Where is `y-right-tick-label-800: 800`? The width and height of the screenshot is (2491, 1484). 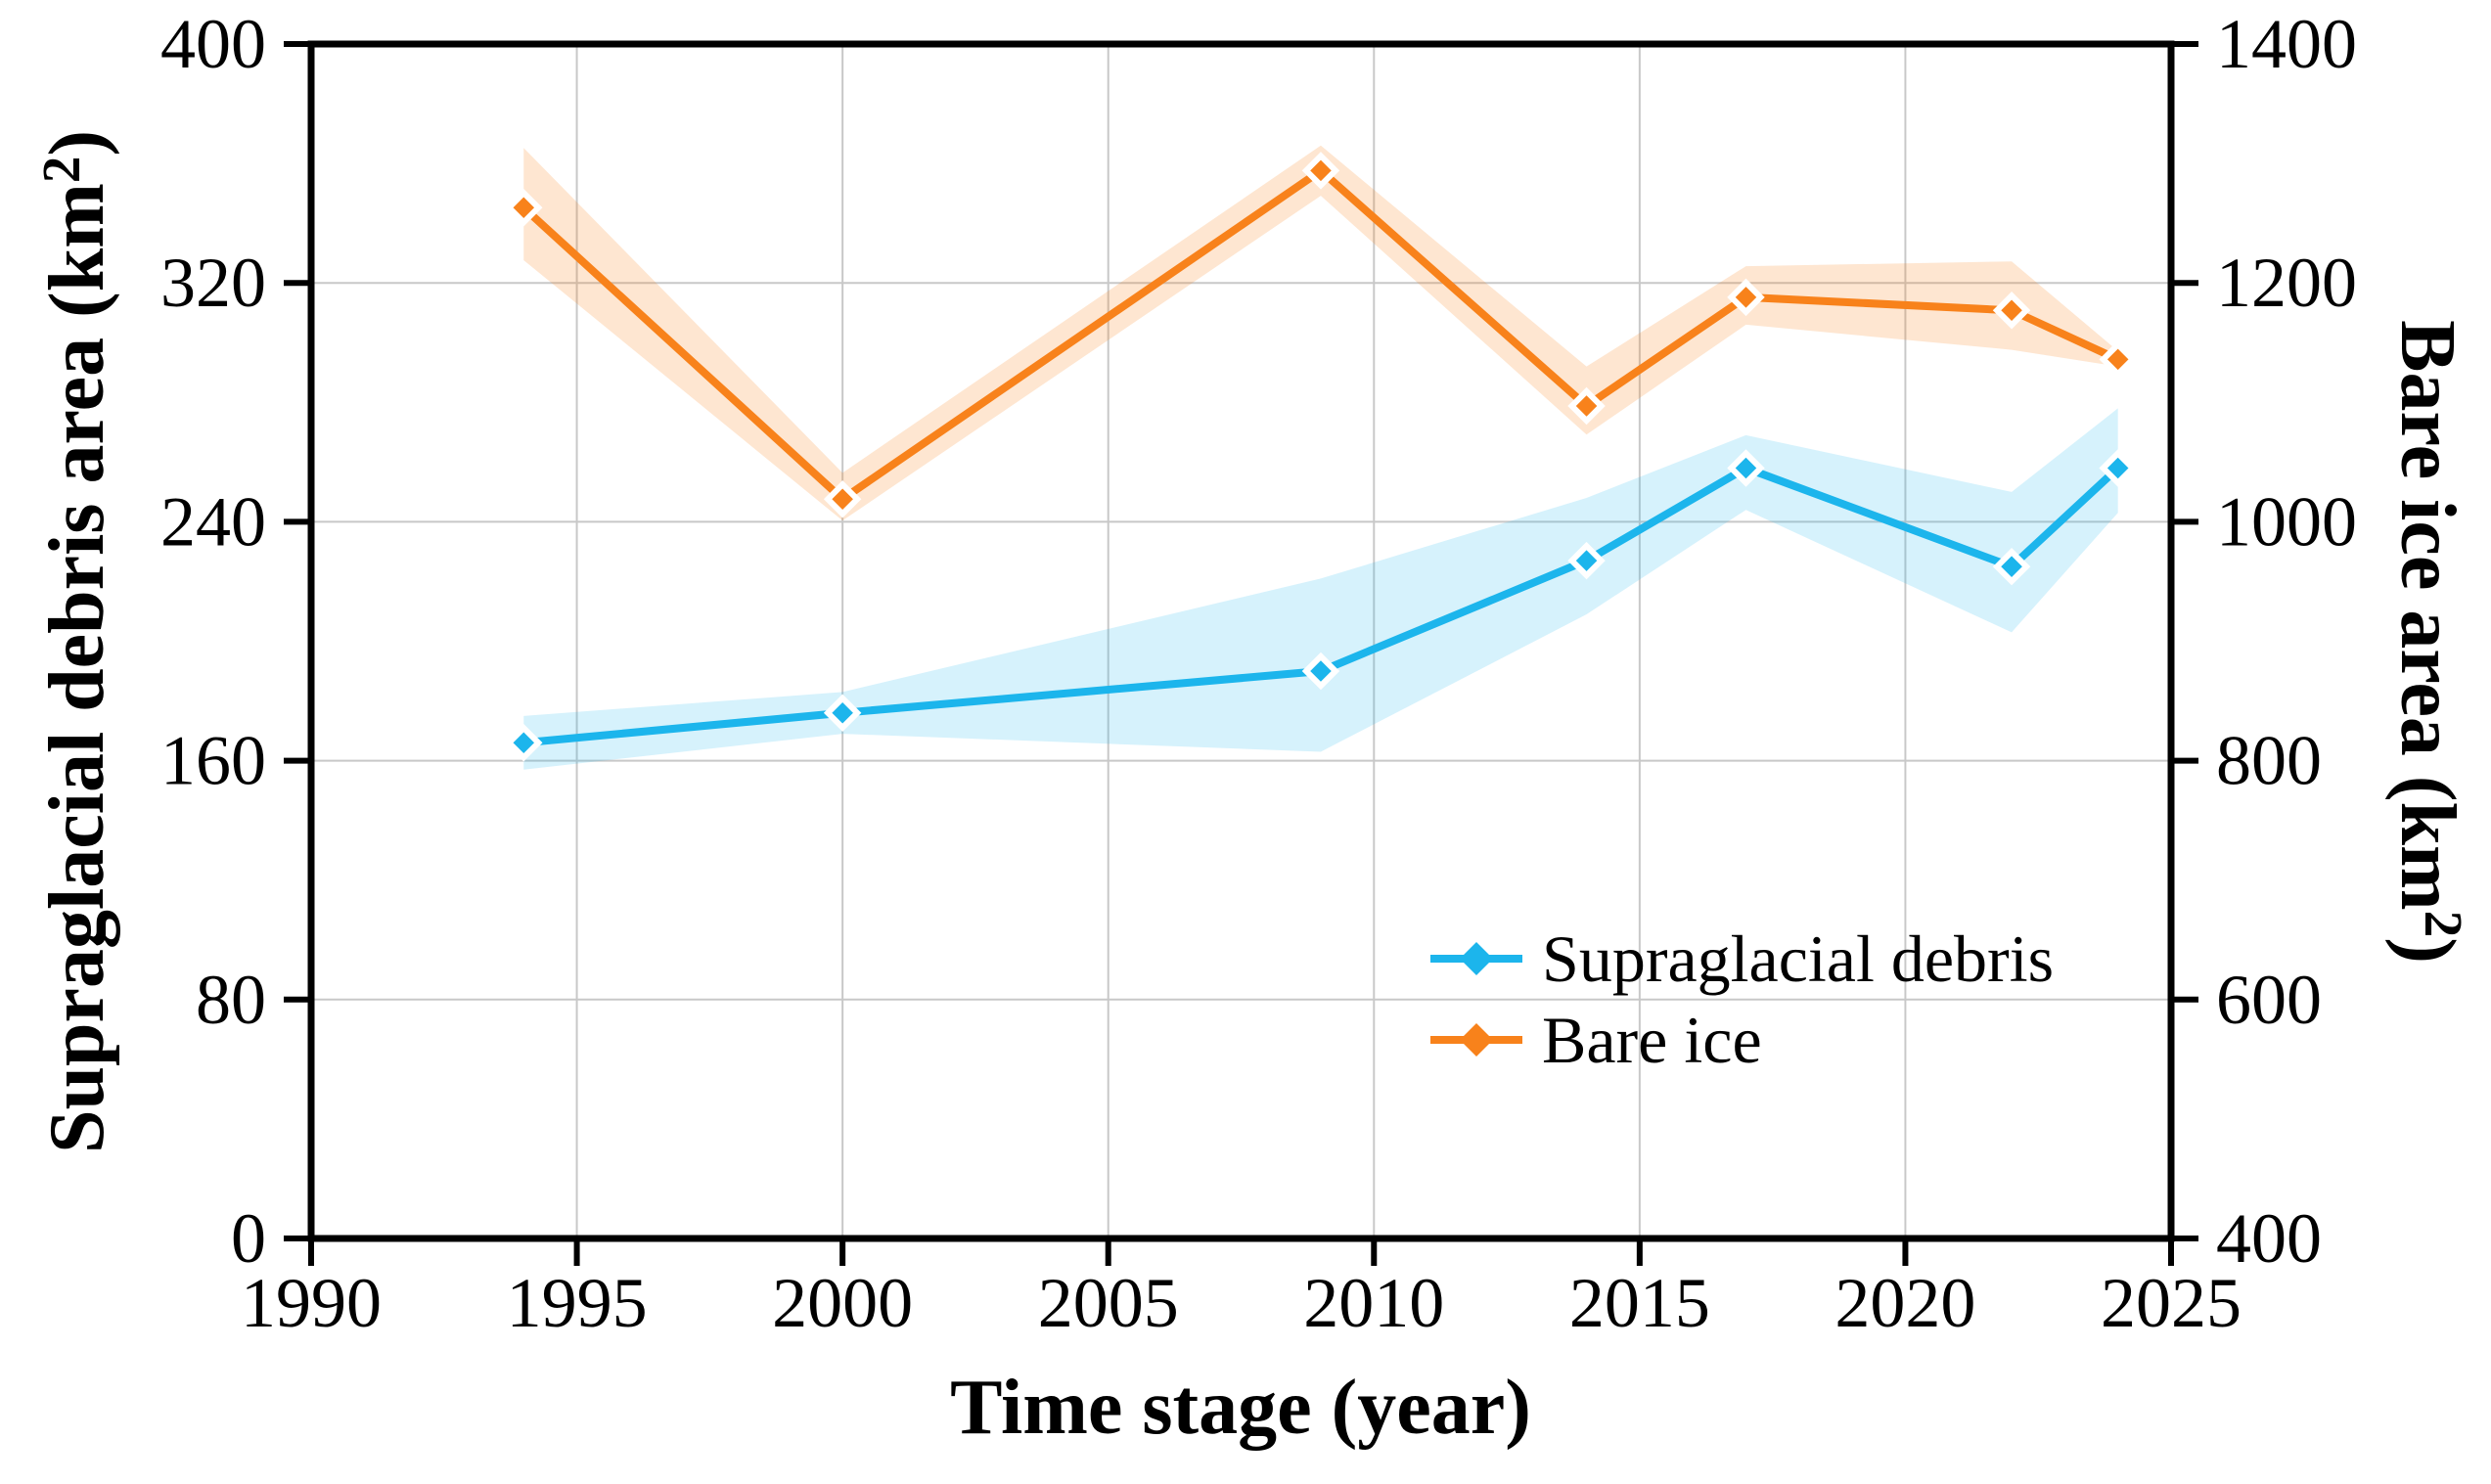 y-right-tick-label-800: 800 is located at coordinates (2269, 761).